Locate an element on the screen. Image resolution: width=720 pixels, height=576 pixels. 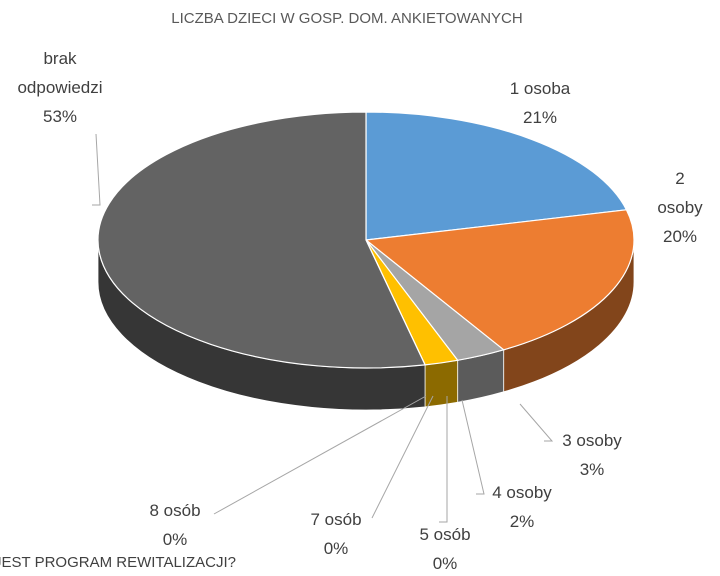
slice-label: 8 osób is located at coordinates (175, 510).